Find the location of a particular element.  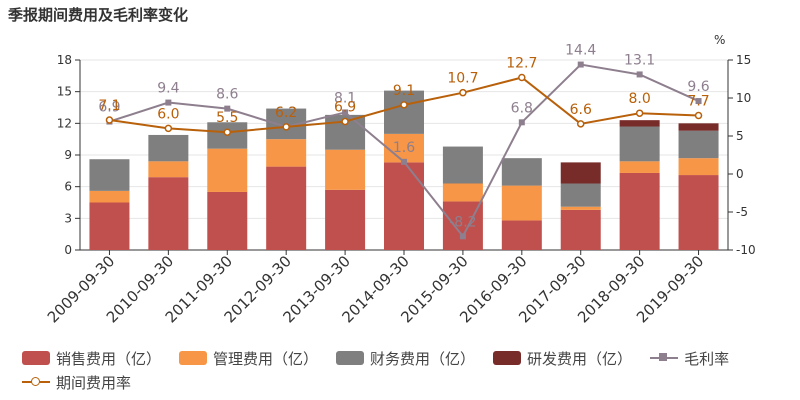

data-label: 6.8 is located at coordinates (522, 108).